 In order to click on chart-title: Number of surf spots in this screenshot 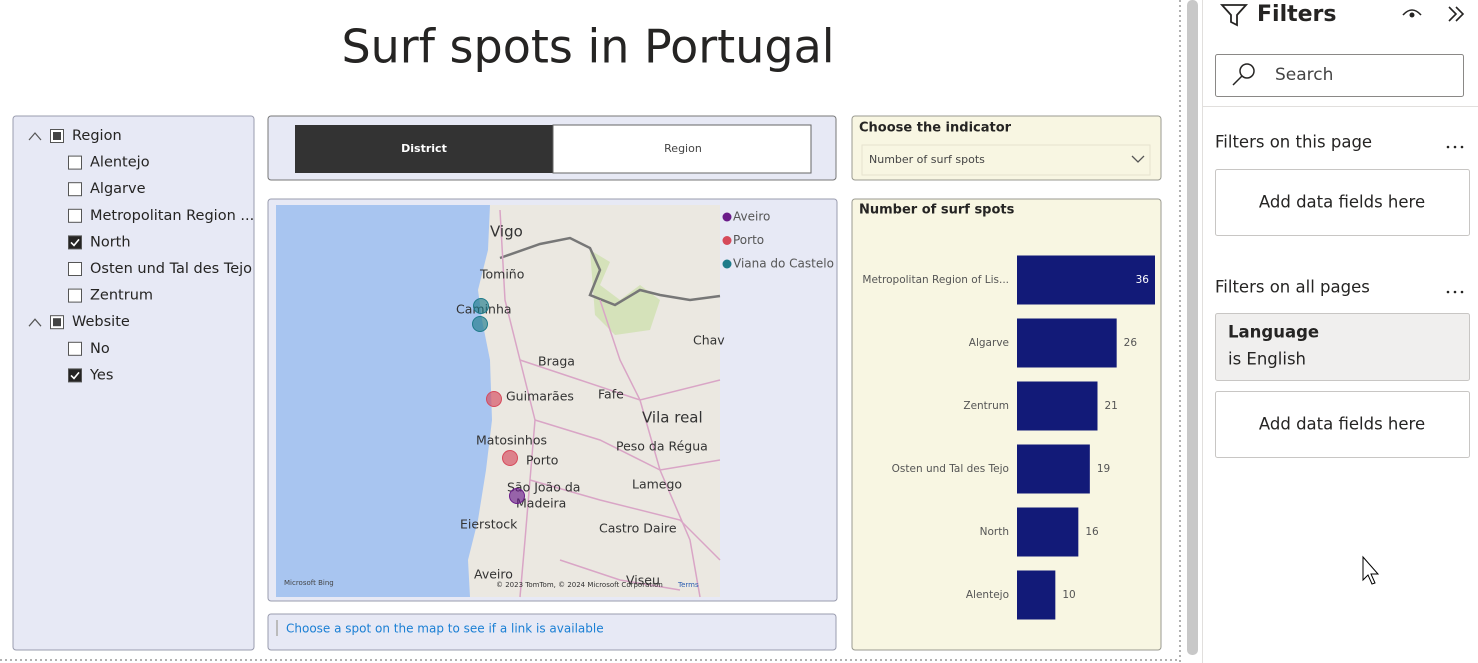, I will do `click(937, 210)`.